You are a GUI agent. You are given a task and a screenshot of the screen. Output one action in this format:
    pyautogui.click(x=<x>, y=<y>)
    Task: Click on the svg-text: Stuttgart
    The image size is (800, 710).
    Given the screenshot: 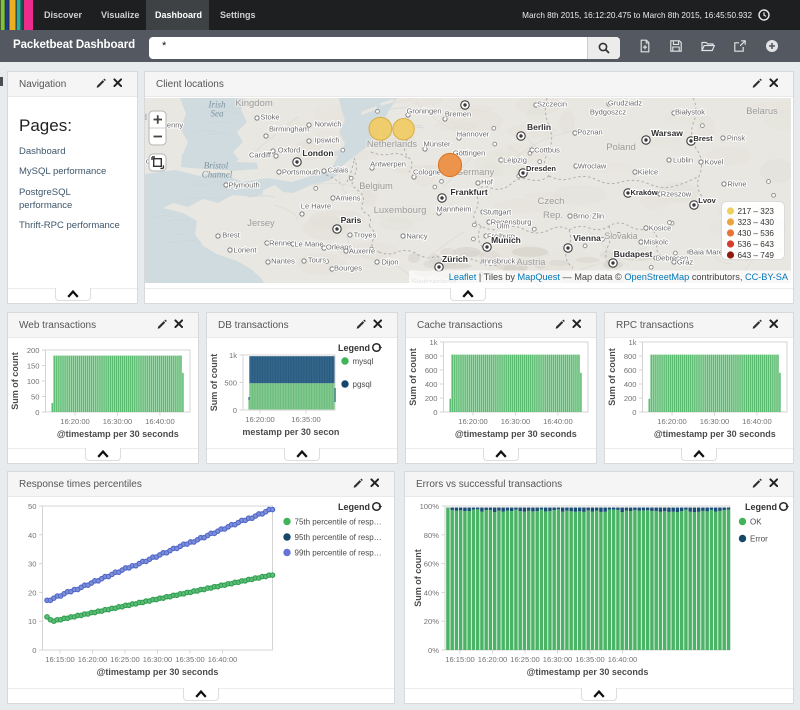 What is the action you would take?
    pyautogui.click(x=497, y=212)
    